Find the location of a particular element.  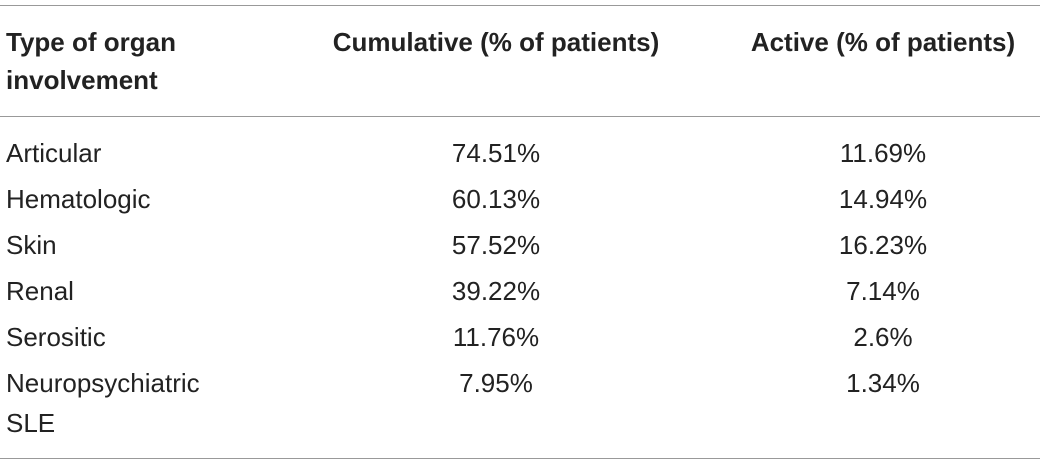

header-cell: Type of organ involvement is located at coordinates (91, 61).